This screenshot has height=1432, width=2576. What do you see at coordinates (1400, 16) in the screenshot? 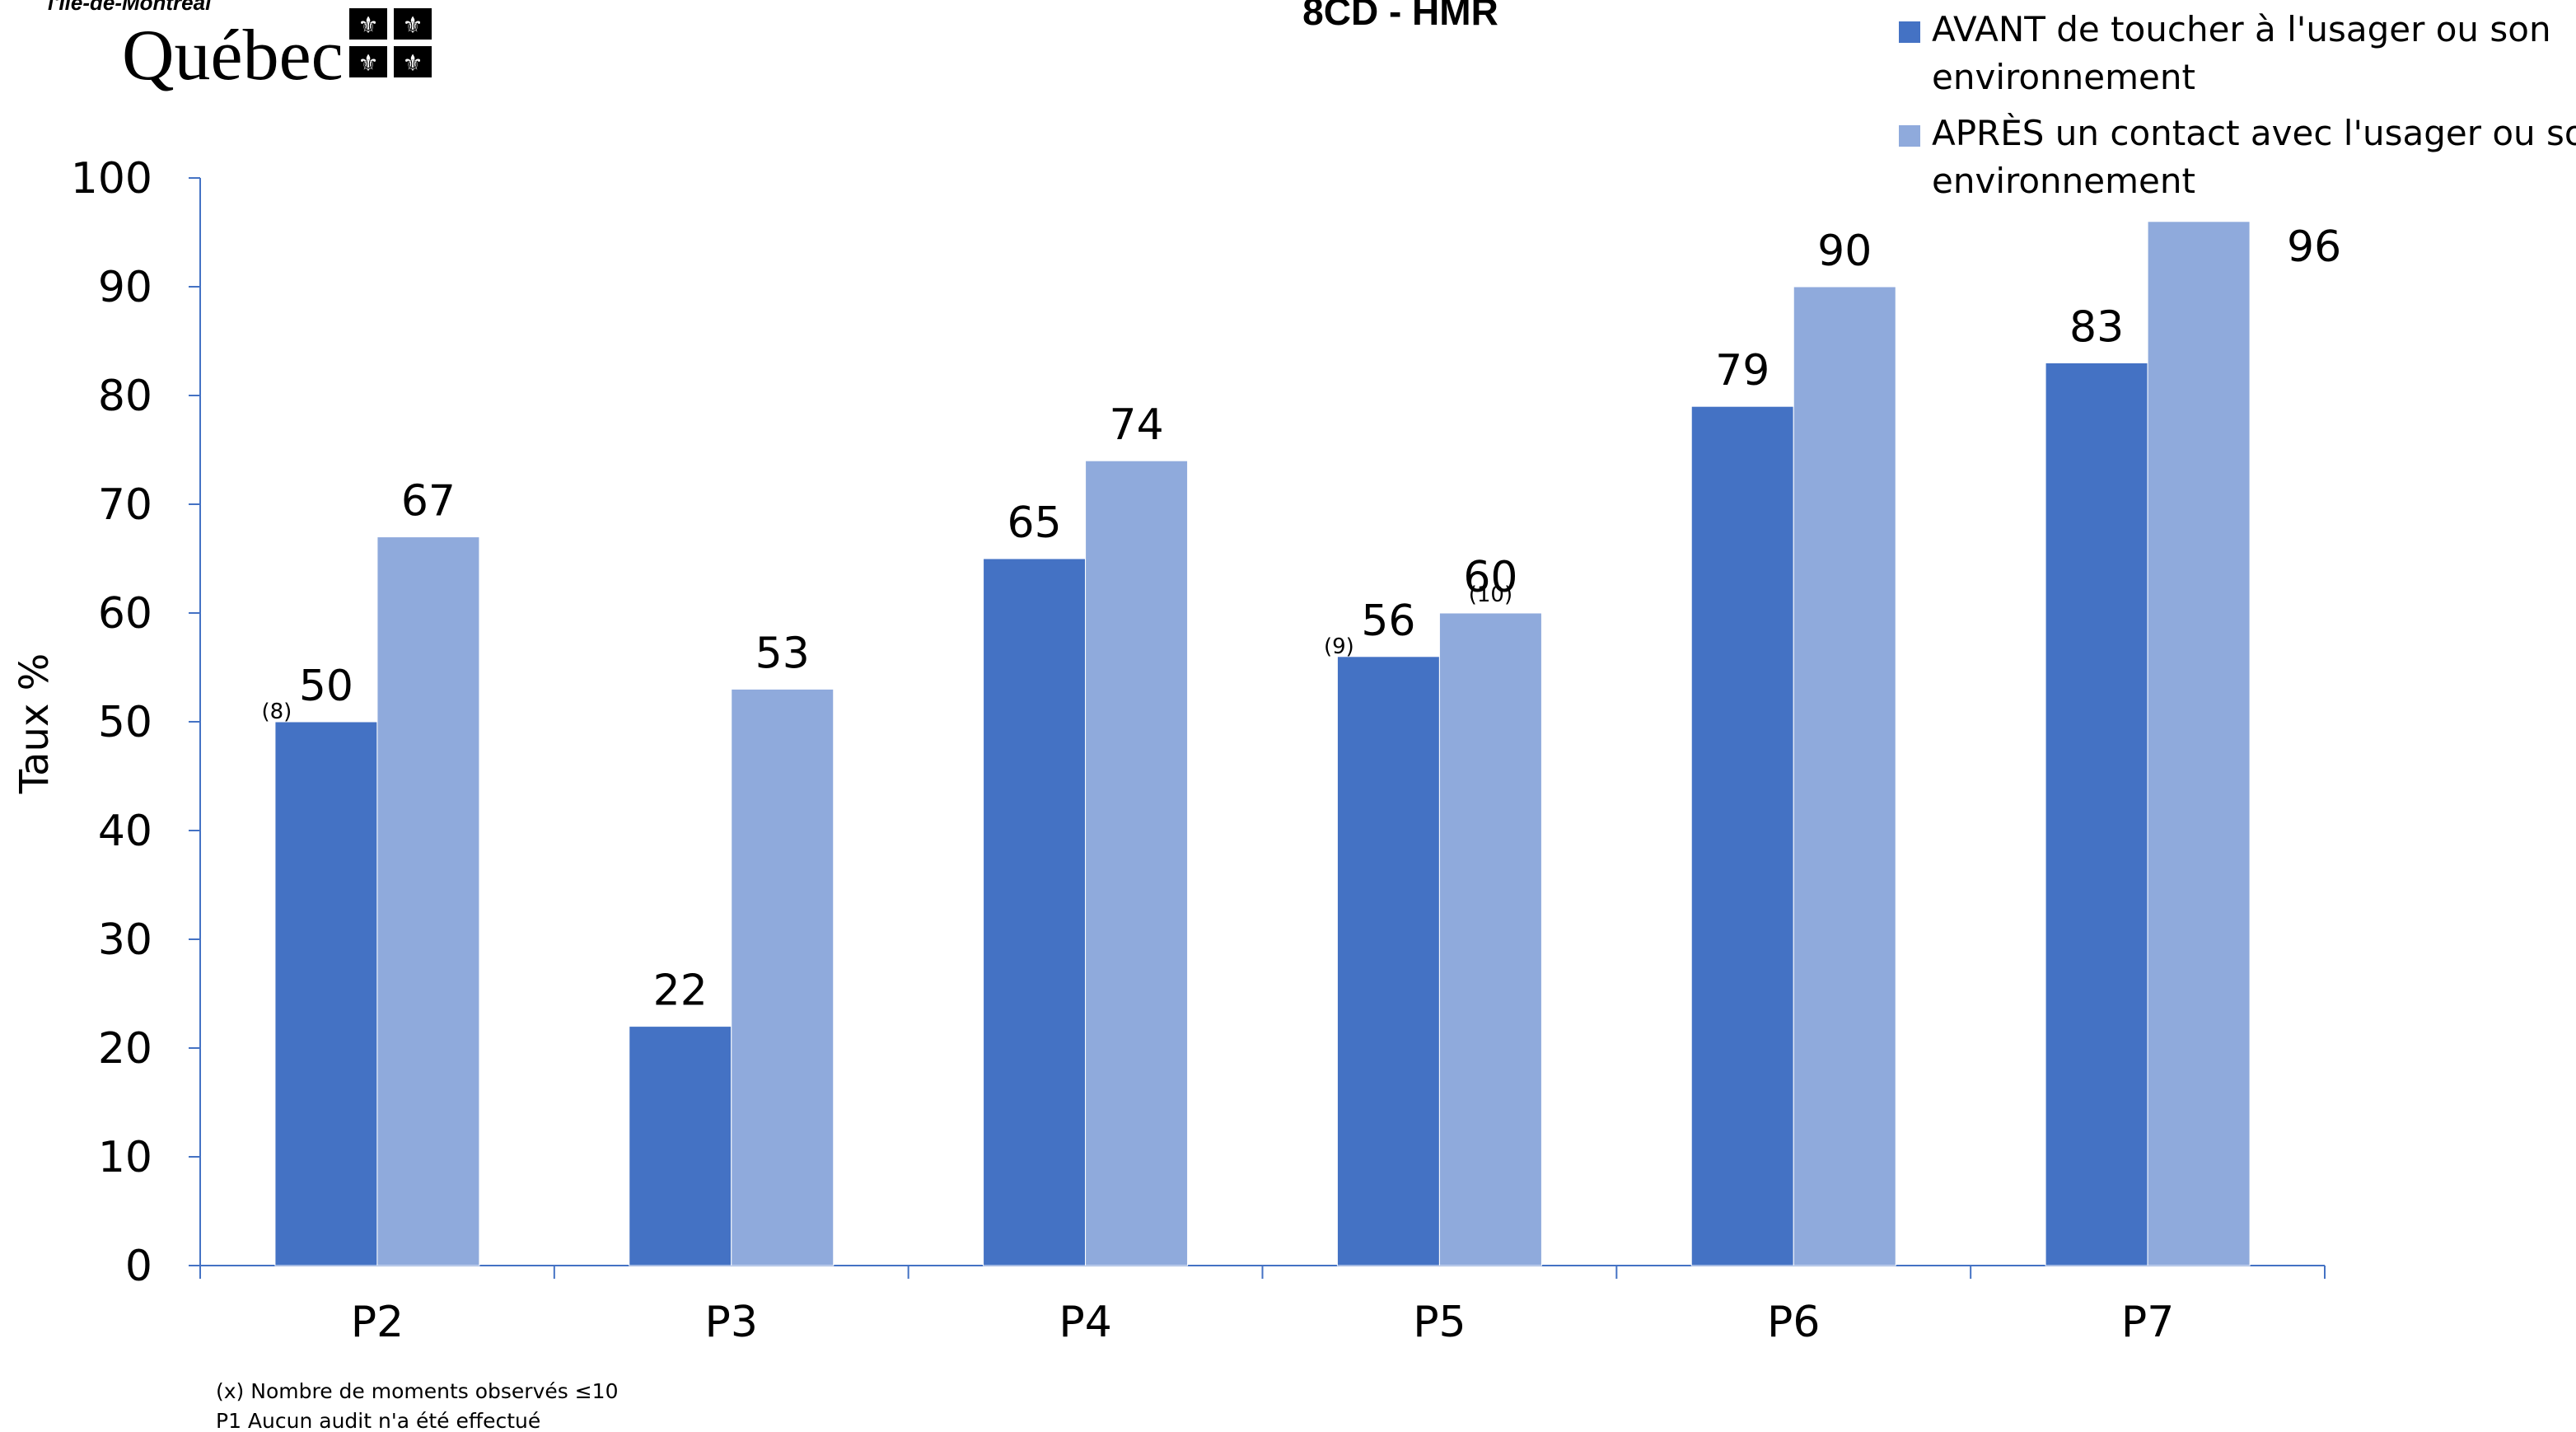
I see `chart-title: 8CD - HMR` at bounding box center [1400, 16].